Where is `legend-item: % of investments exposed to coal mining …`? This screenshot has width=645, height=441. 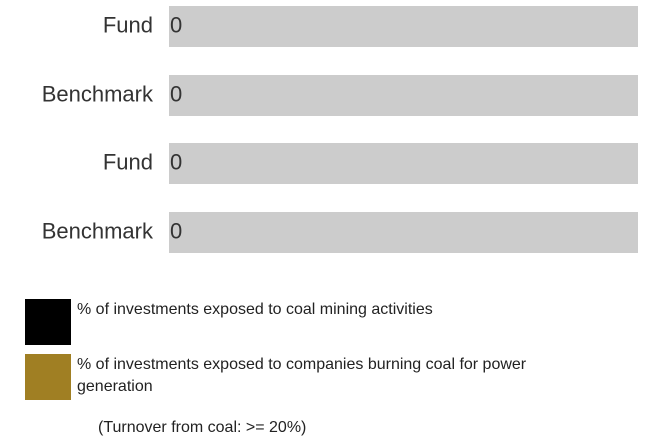 legend-item: % of investments exposed to coal mining … is located at coordinates (306, 322).